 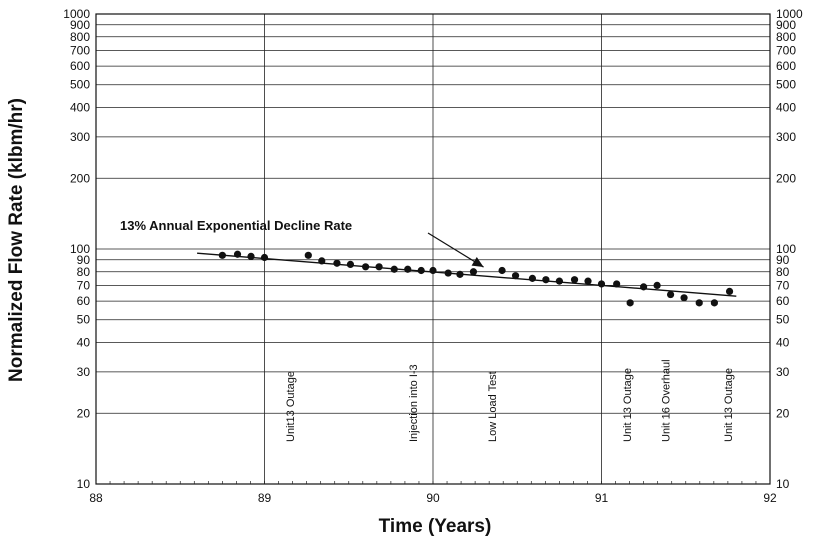 I want to click on y-tick-label-right: 100, so click(x=786, y=249).